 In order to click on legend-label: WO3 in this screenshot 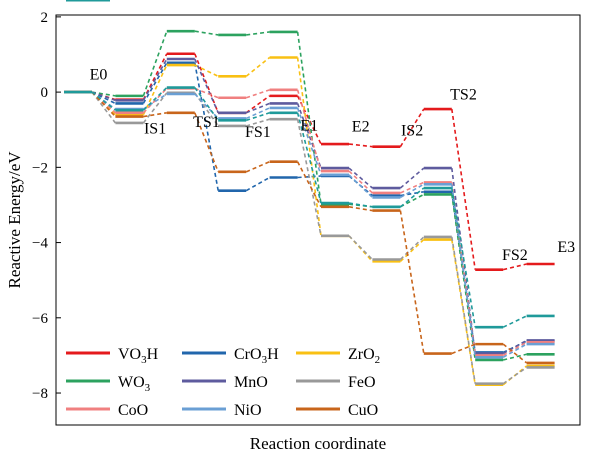, I will do `click(134, 384)`.